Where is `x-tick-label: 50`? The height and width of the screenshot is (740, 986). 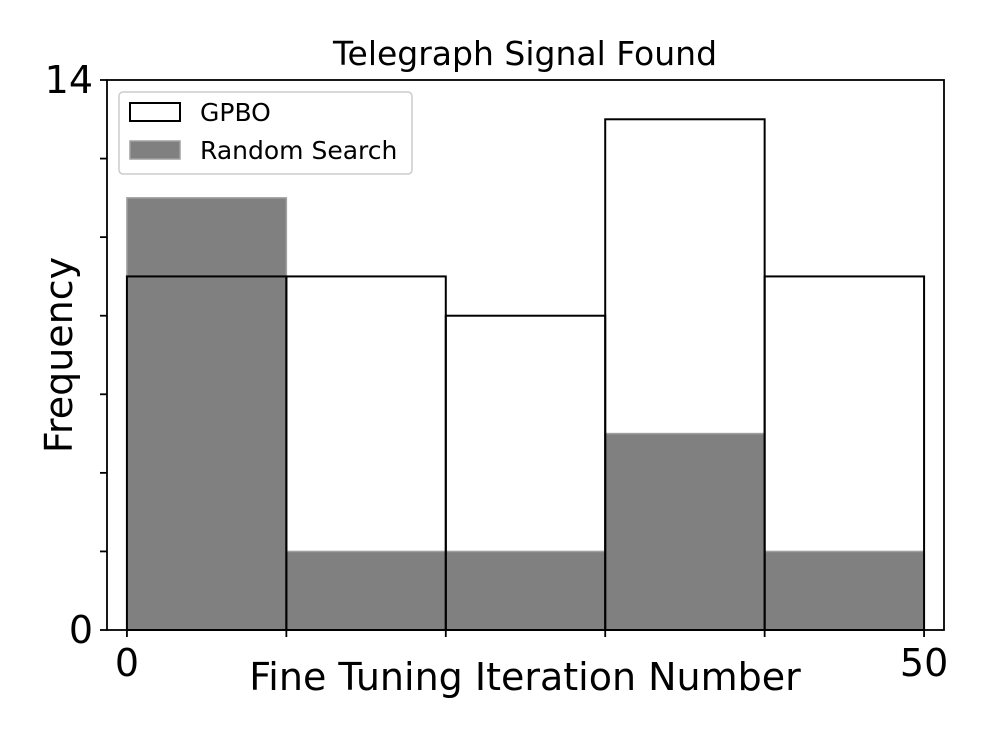 x-tick-label: 50 is located at coordinates (924, 663).